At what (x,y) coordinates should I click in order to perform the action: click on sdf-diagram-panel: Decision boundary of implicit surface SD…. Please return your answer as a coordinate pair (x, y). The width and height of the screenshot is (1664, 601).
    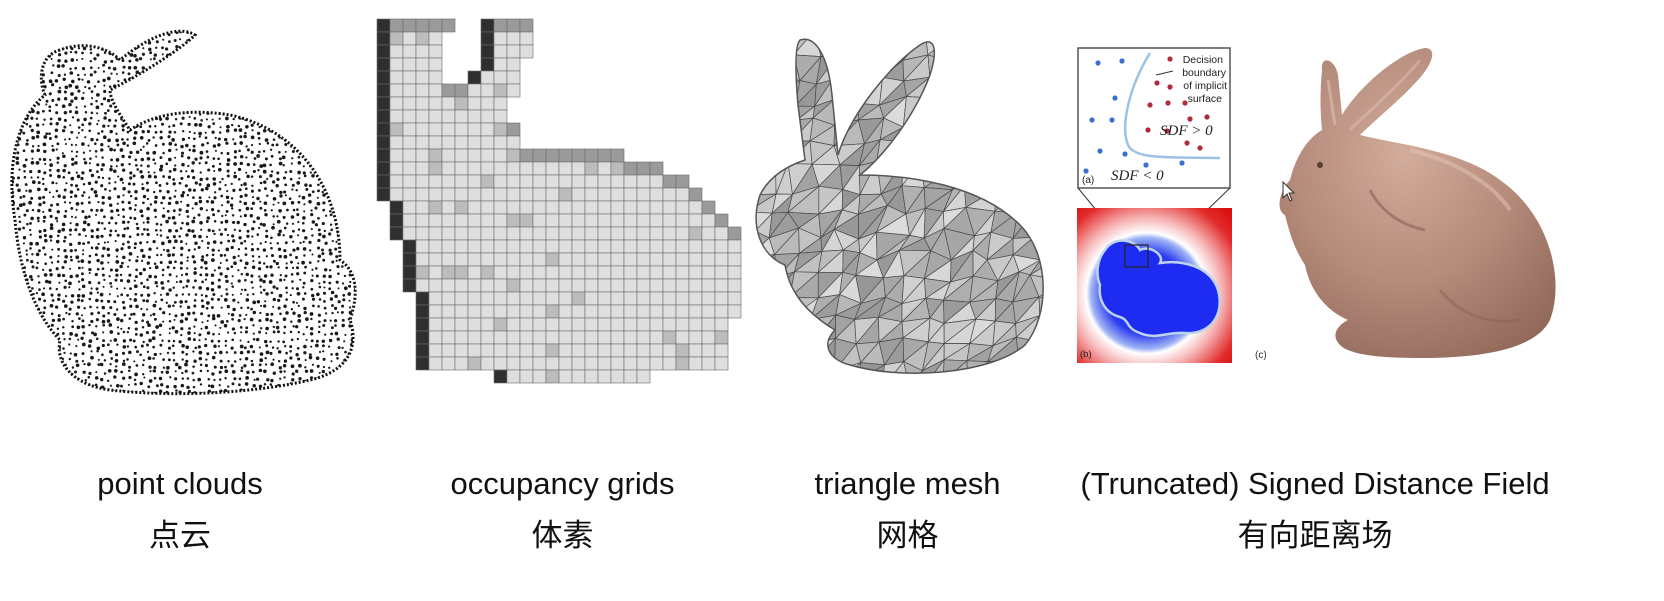
    Looking at the image, I should click on (1155, 207).